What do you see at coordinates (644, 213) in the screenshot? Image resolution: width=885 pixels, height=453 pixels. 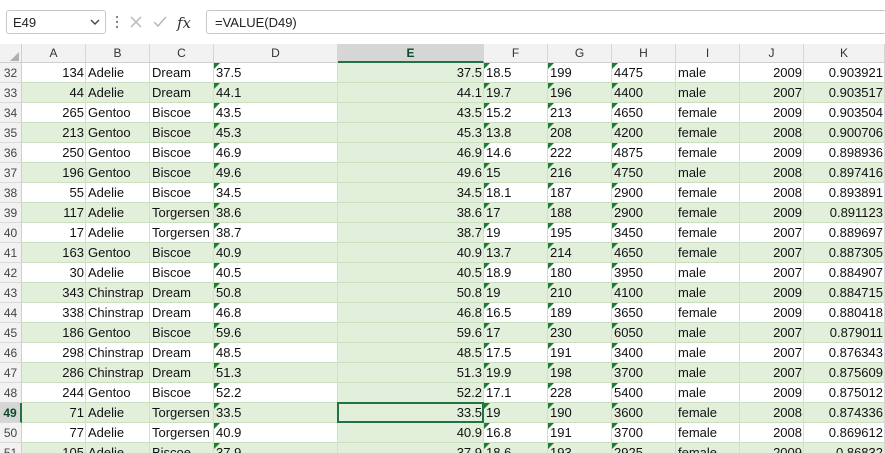 I see `cell-h: 2900` at bounding box center [644, 213].